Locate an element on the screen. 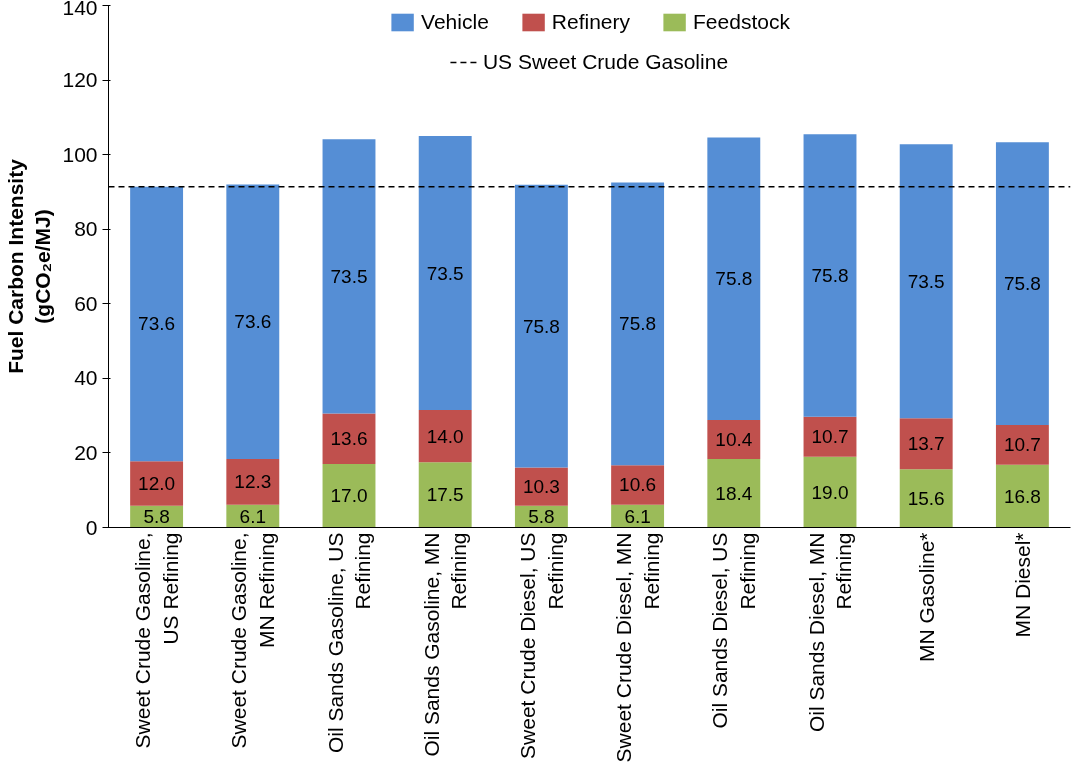 This screenshot has height=772, width=1083. data-label: 18.4 is located at coordinates (734, 493).